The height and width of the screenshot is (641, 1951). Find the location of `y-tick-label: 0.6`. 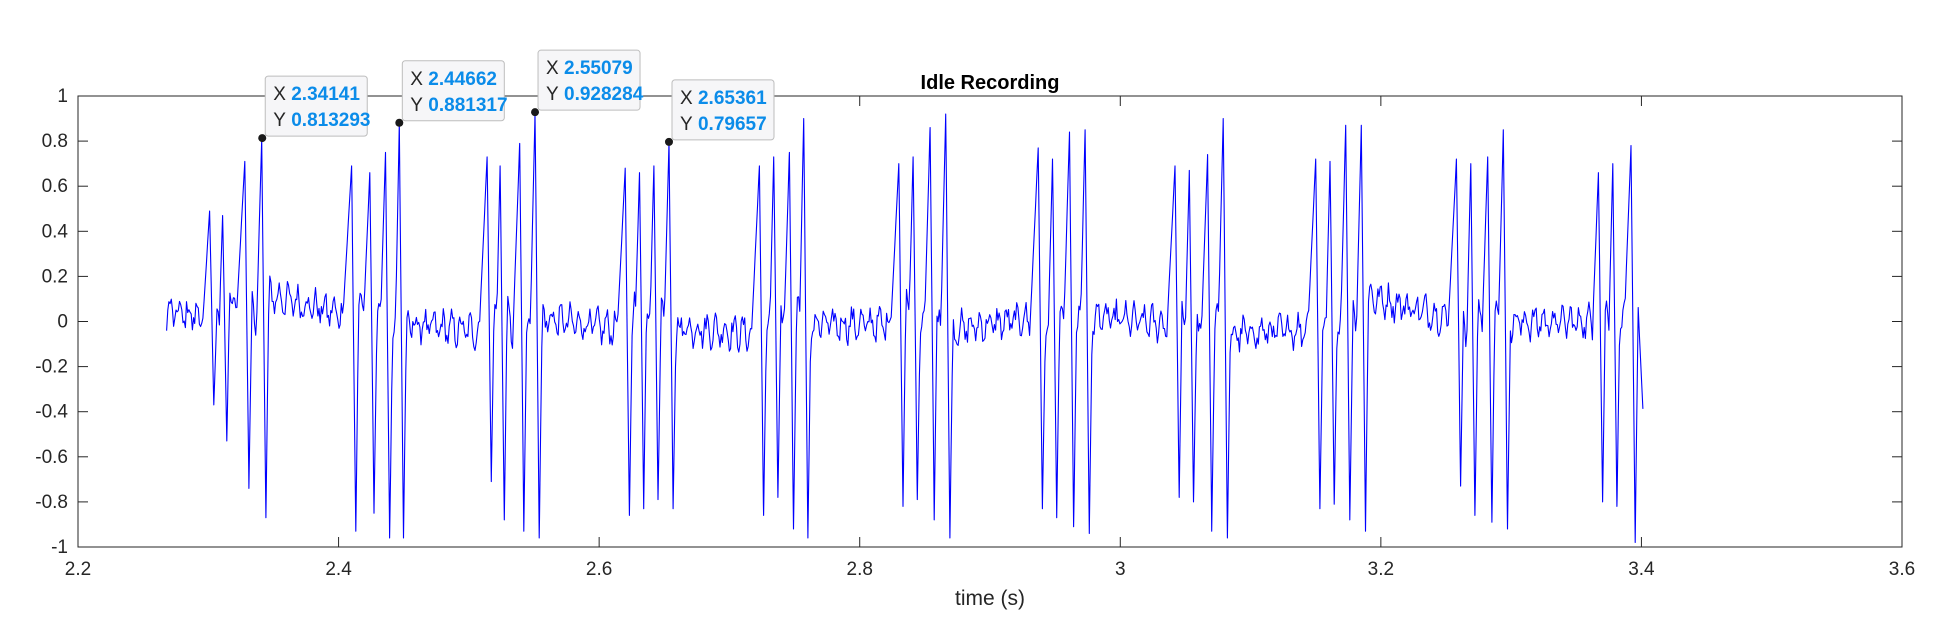

y-tick-label: 0.6 is located at coordinates (55, 186).